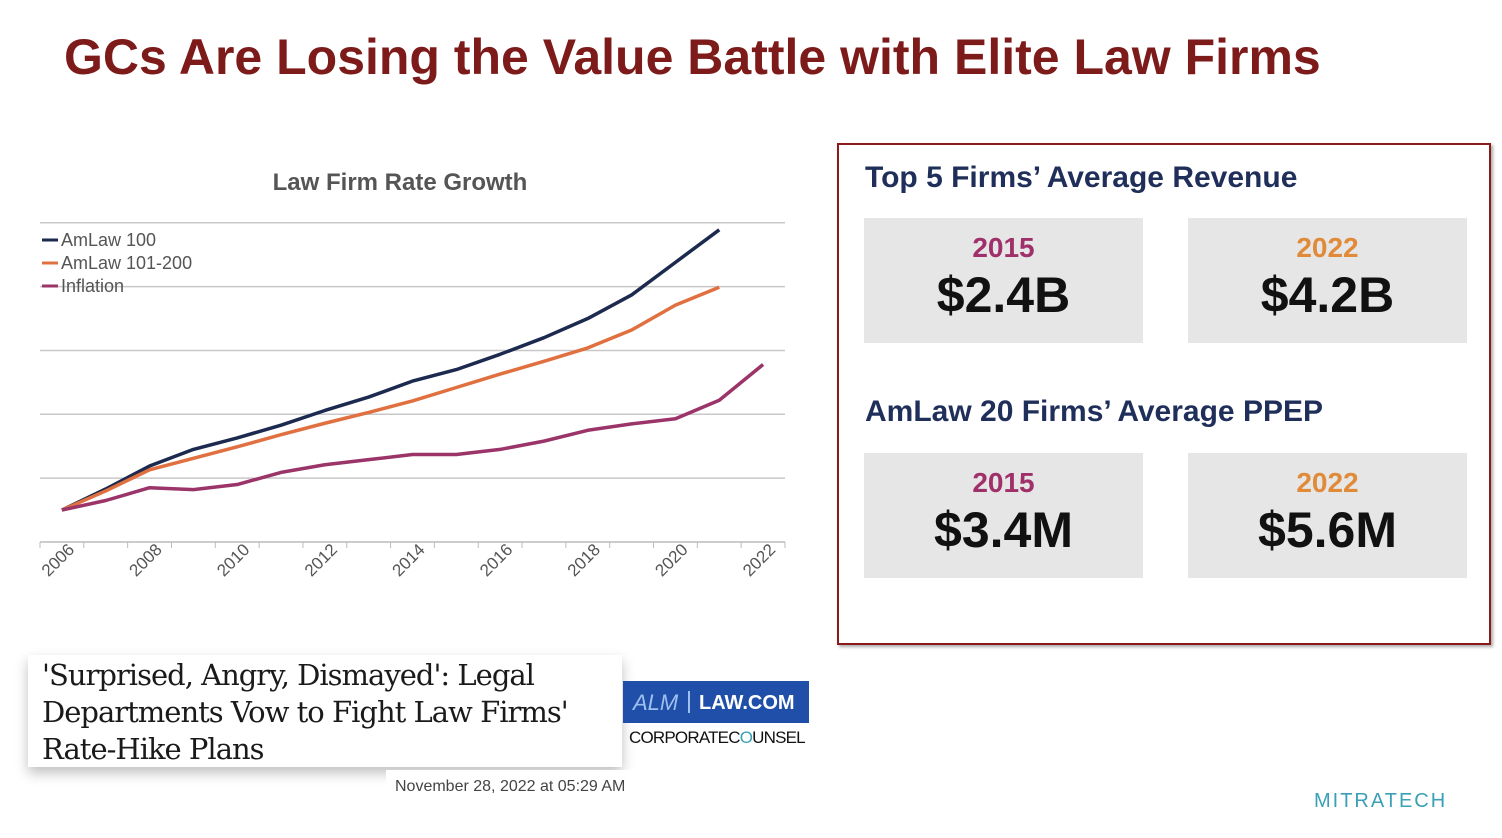 The height and width of the screenshot is (838, 1502). I want to click on tile-value: $3.4M, so click(1003, 530).